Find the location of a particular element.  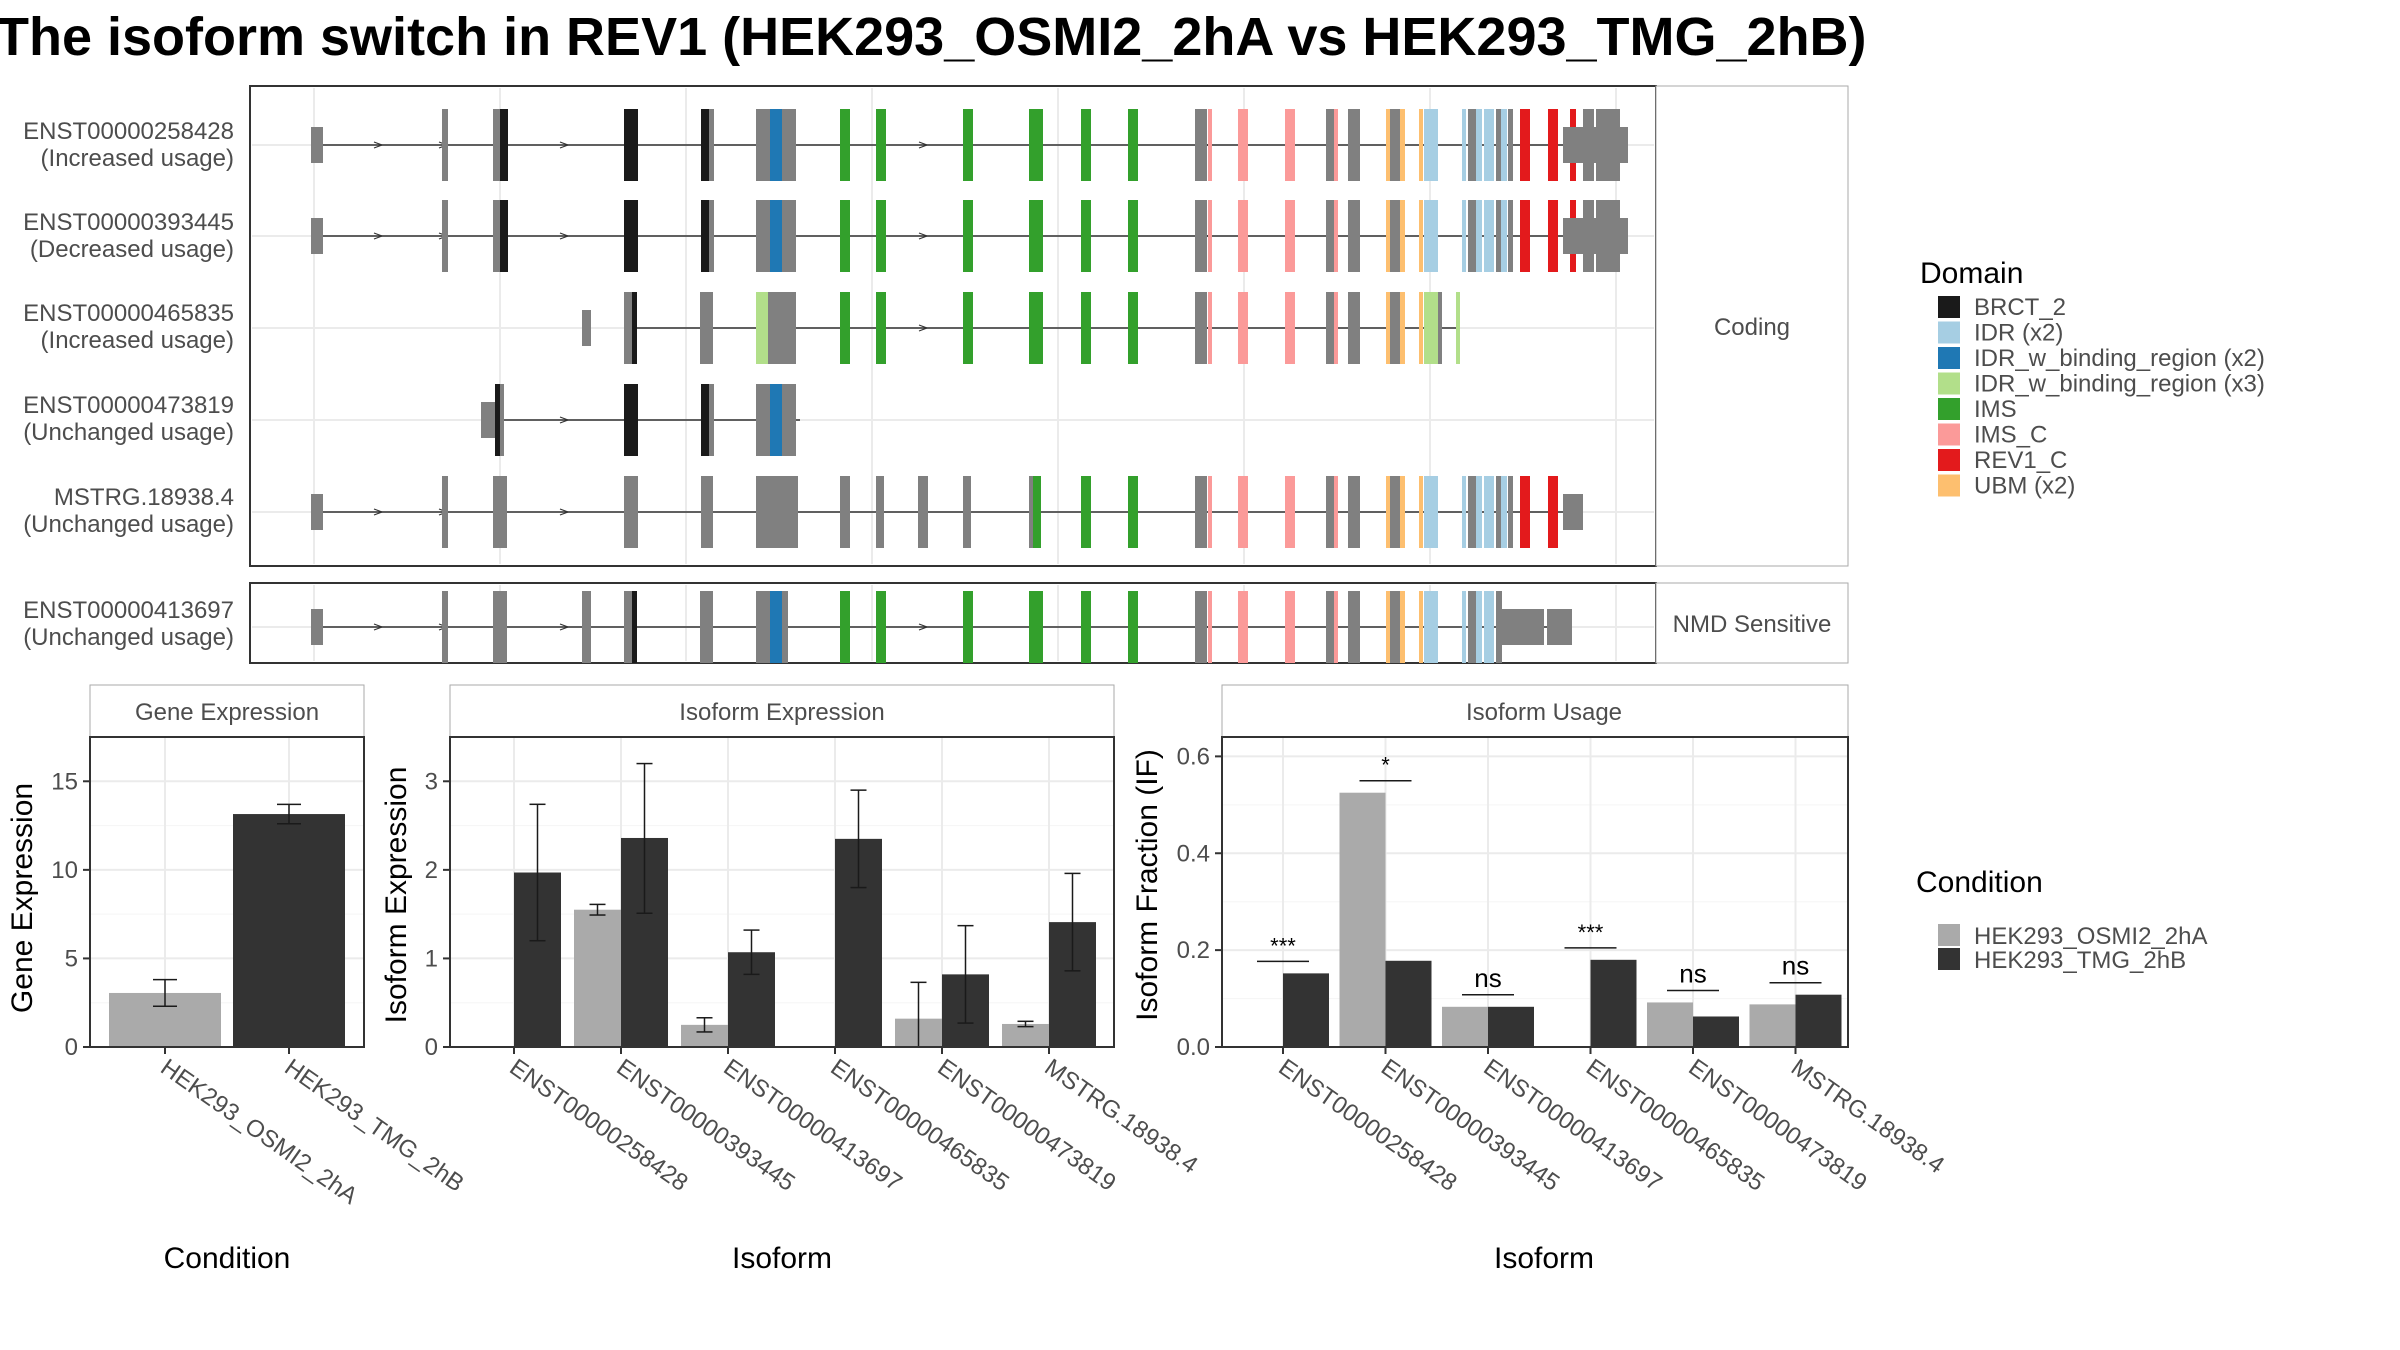

x-tick-label: ENST00000258428 is located at coordinates (1368, 1125).